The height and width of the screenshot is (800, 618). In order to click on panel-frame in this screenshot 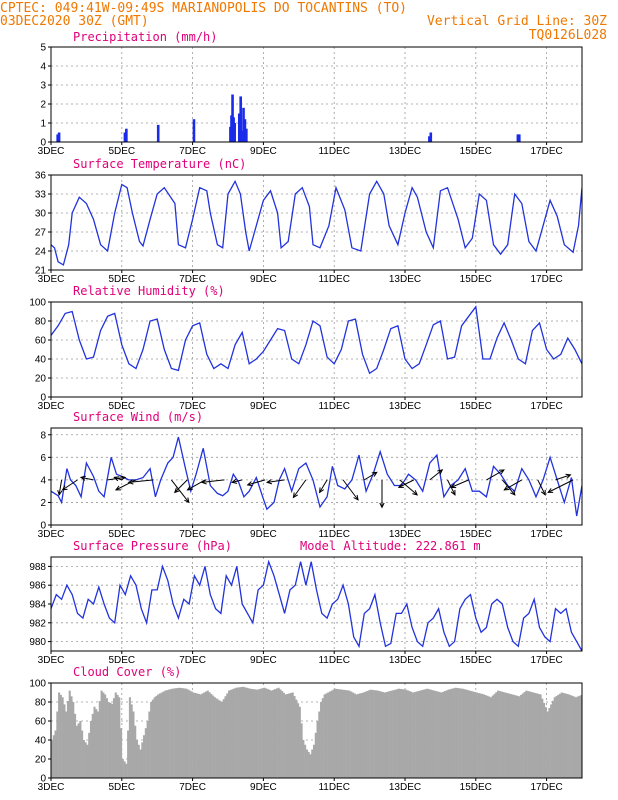, I will do `click(316, 222)`.